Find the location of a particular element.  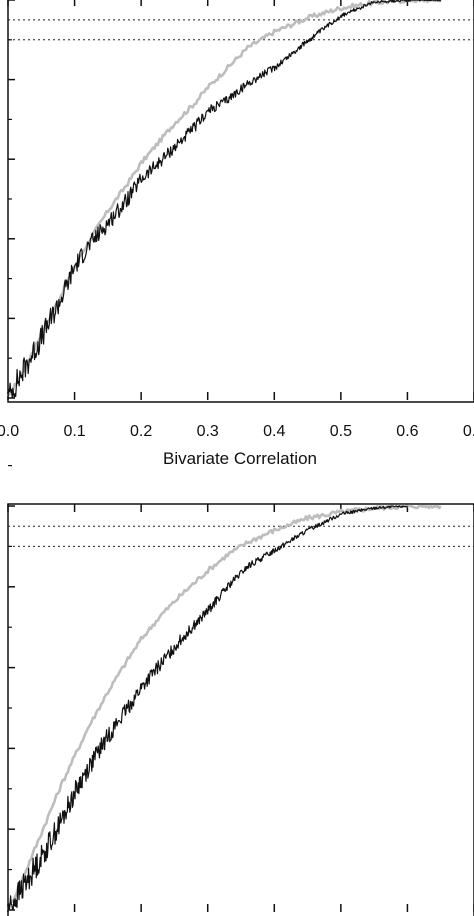

bottom-y-ticks is located at coordinates (11, 688).